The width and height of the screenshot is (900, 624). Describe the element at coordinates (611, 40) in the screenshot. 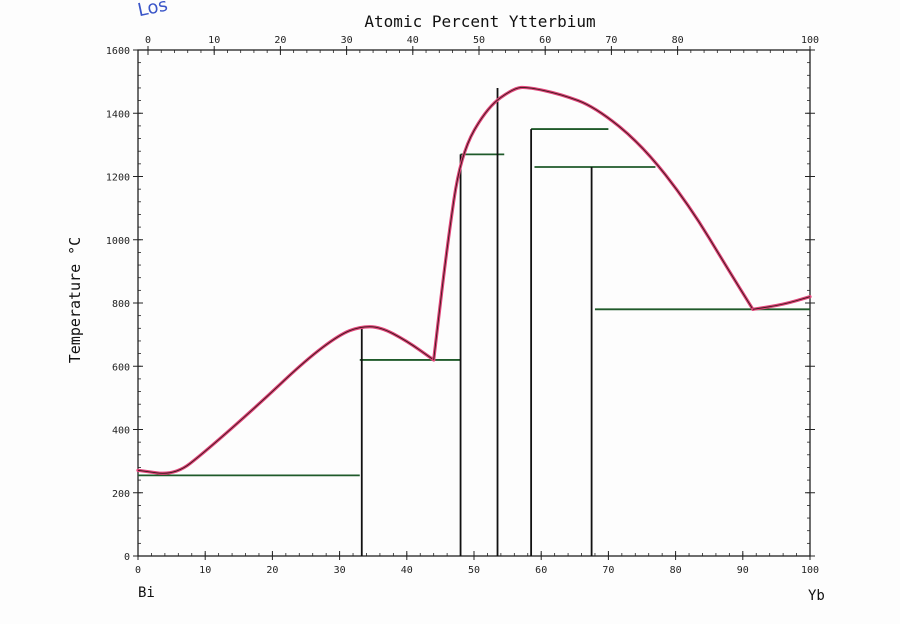

I see `top-tick-label: 70` at that location.